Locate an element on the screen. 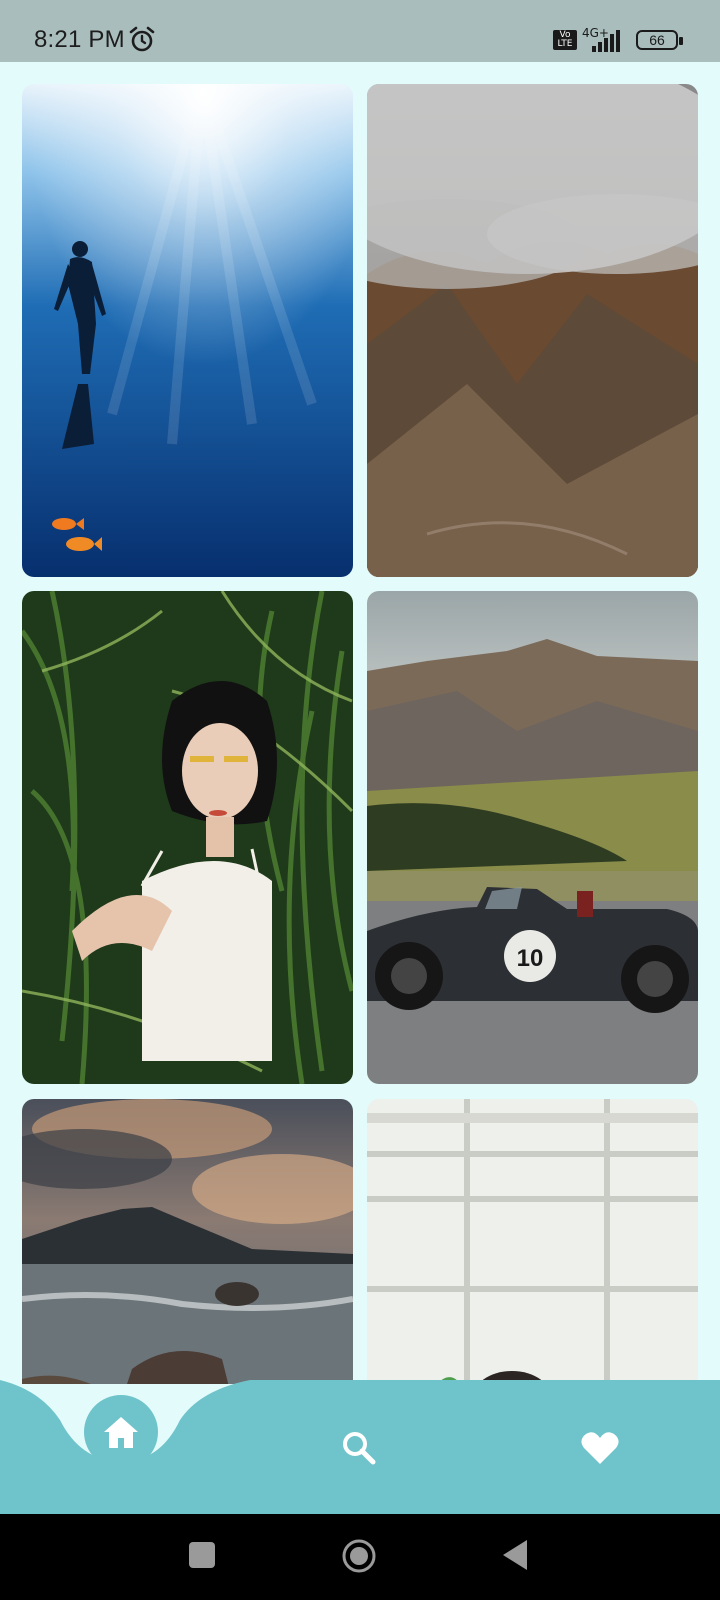  network-type: 4G+ is located at coordinates (595, 33).